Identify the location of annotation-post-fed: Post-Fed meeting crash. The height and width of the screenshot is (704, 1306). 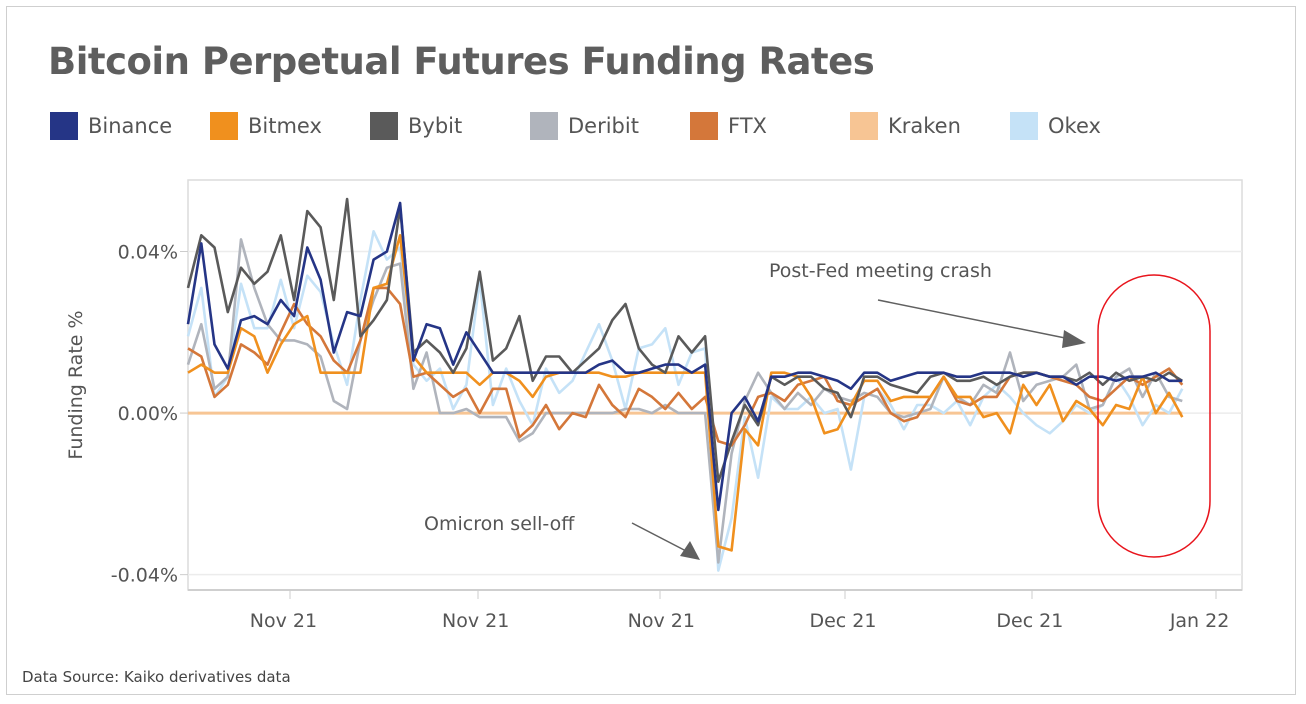
(880, 271).